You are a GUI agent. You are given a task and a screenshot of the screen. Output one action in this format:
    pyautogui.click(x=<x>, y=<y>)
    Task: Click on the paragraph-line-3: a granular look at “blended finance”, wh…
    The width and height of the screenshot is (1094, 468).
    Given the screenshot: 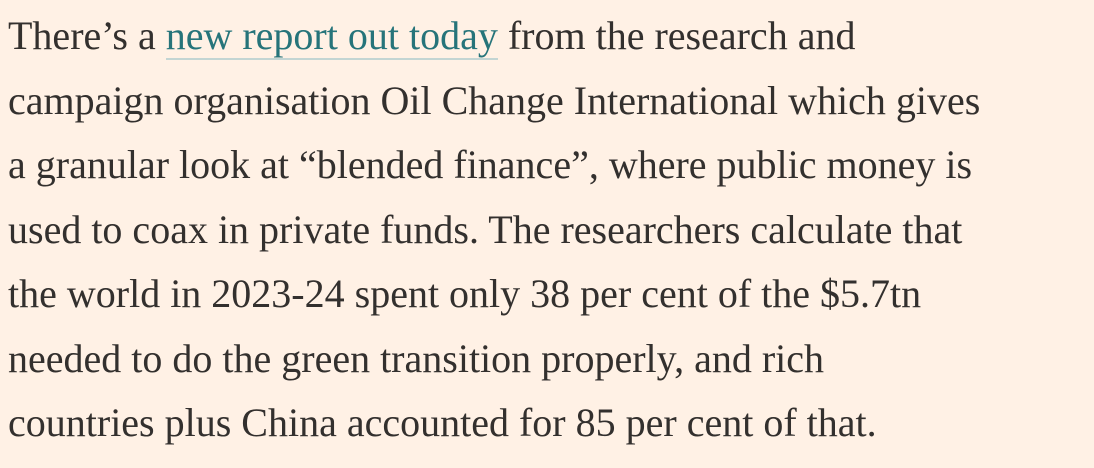 What is the action you would take?
    pyautogui.click(x=490, y=164)
    